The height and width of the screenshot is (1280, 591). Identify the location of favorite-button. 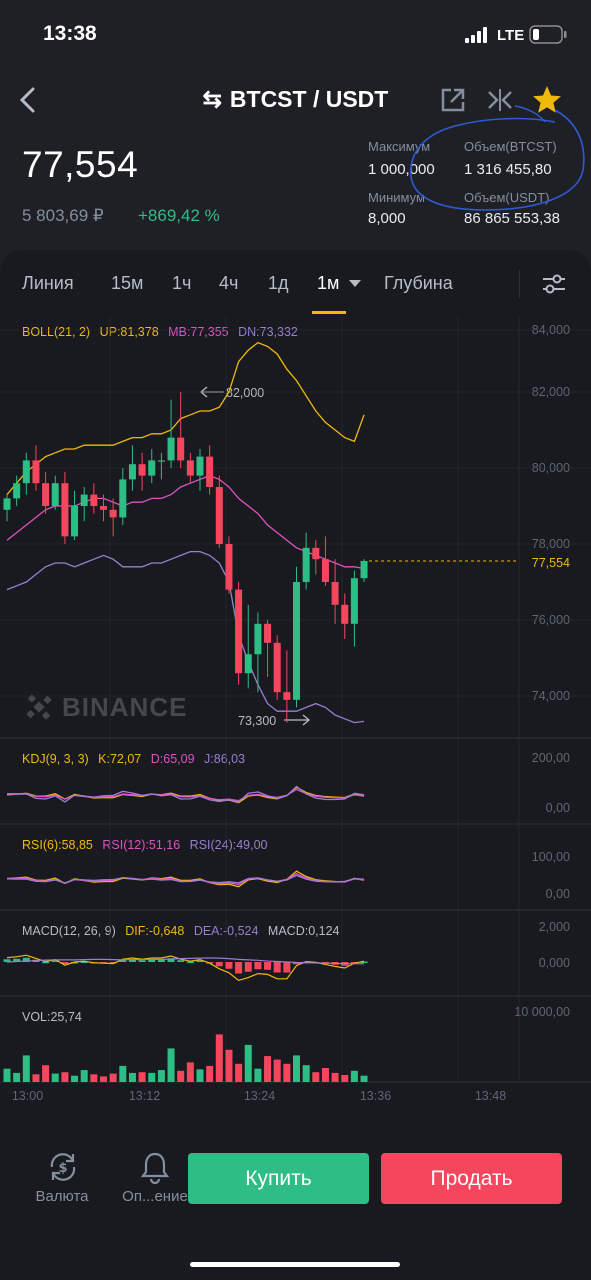
(547, 100).